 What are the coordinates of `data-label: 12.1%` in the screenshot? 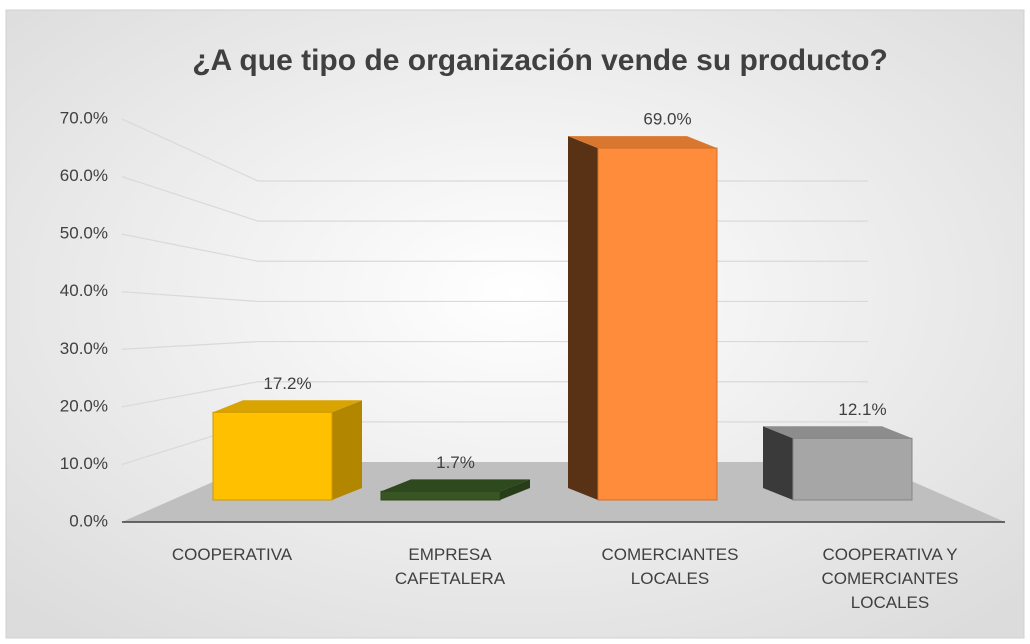 It's located at (862, 409).